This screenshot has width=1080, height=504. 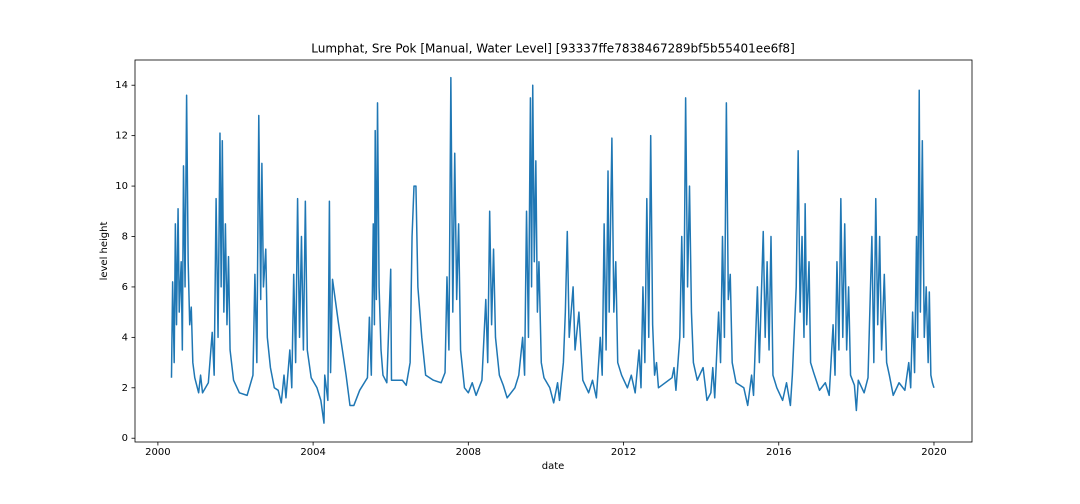 I want to click on x-tick-label: 2020, so click(x=933, y=452).